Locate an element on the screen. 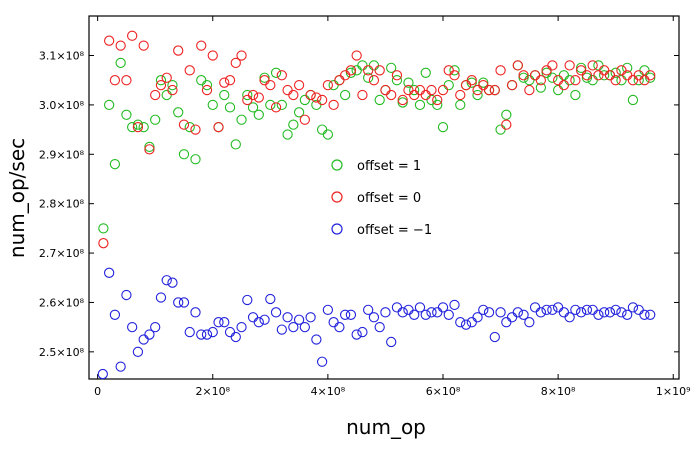 This screenshot has height=459, width=700. legend-label: offset = −1 is located at coordinates (394, 230).